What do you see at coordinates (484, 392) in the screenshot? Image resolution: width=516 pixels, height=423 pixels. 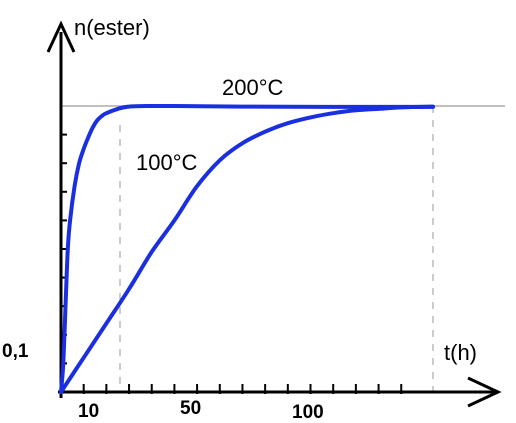 I see `x-axis-arrowhead` at bounding box center [484, 392].